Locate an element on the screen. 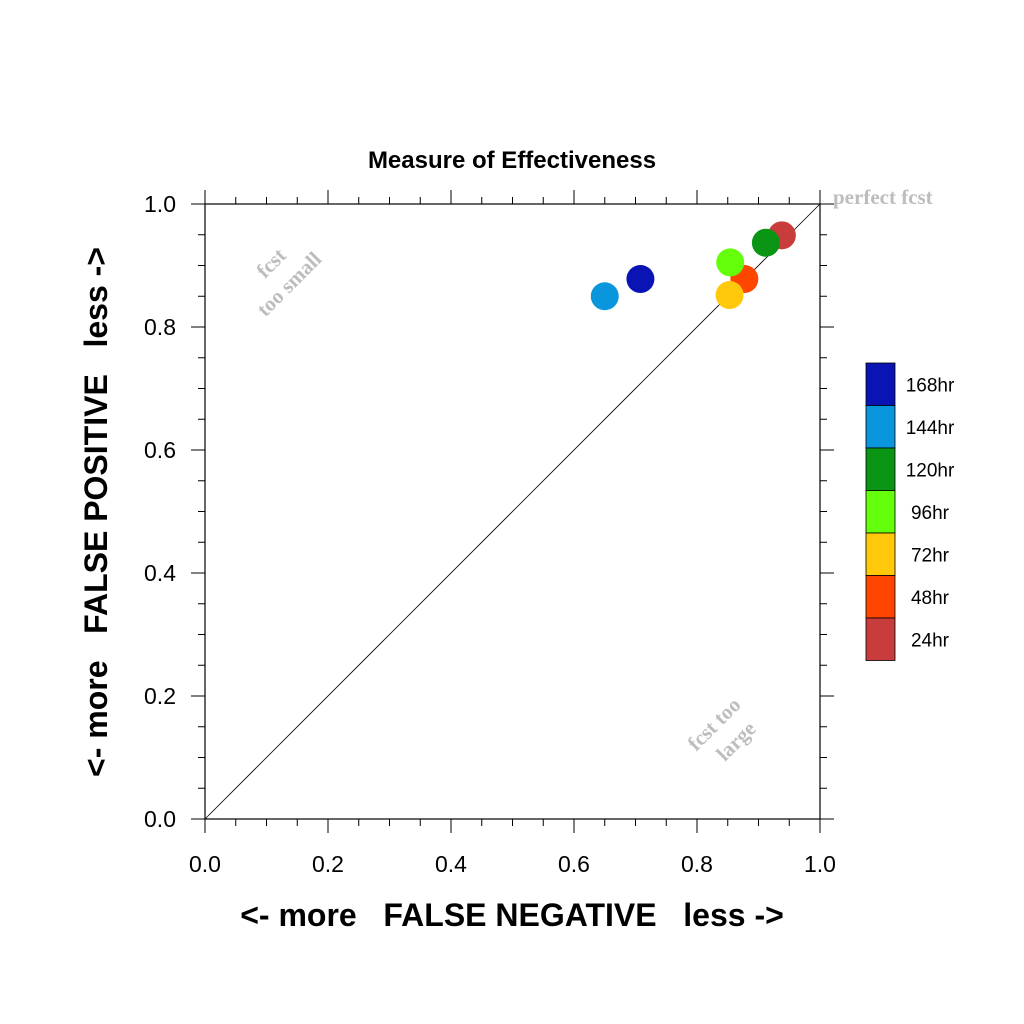 This screenshot has height=1024, width=1024. legend-swatch-48hr is located at coordinates (880, 597).